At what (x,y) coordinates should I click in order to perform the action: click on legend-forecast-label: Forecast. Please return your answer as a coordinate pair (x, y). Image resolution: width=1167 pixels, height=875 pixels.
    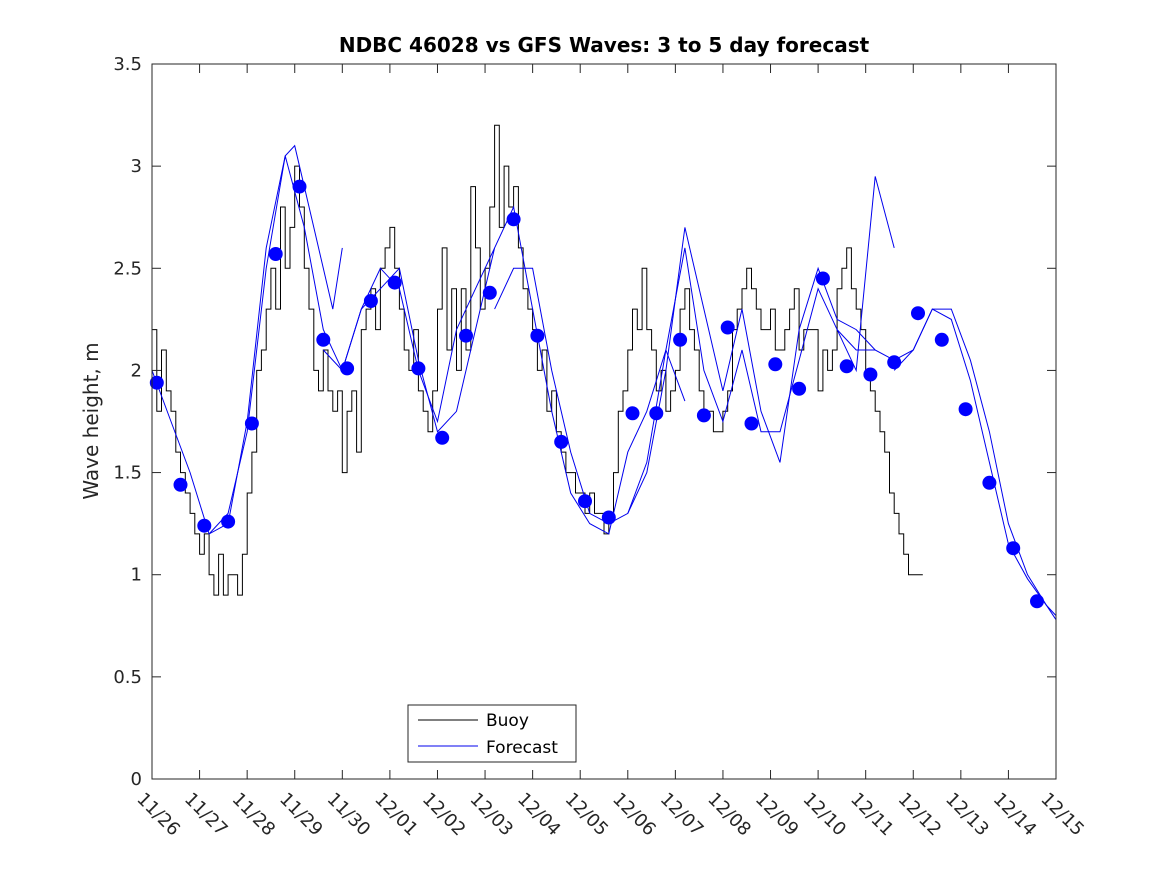
    Looking at the image, I should click on (522, 748).